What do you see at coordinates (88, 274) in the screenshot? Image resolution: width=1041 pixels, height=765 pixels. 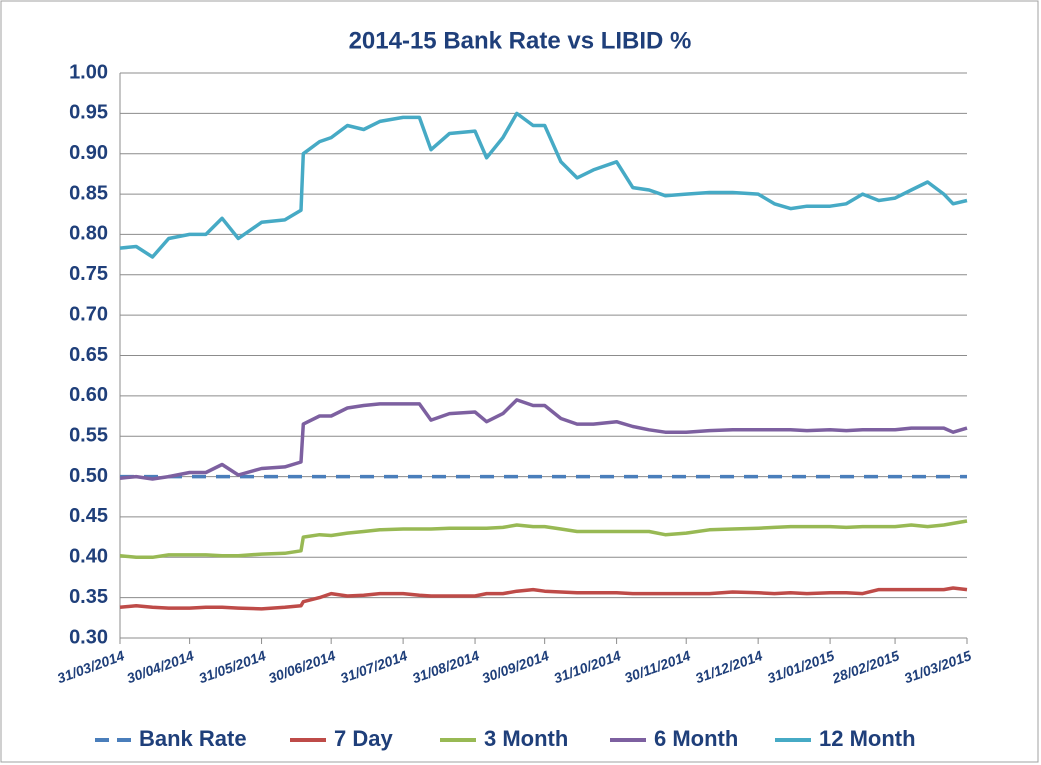 I see `y-tick-label: 0.75` at bounding box center [88, 274].